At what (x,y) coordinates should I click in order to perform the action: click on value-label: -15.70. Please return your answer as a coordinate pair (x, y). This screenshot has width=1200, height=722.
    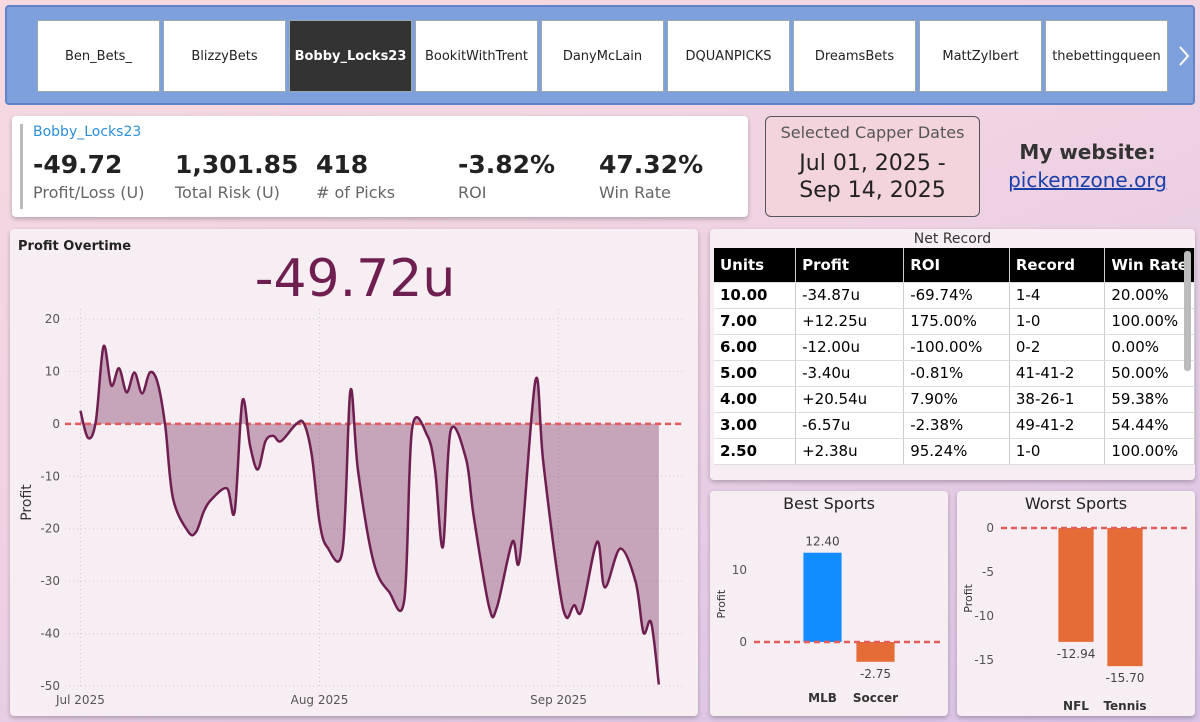
    Looking at the image, I should click on (1125, 678).